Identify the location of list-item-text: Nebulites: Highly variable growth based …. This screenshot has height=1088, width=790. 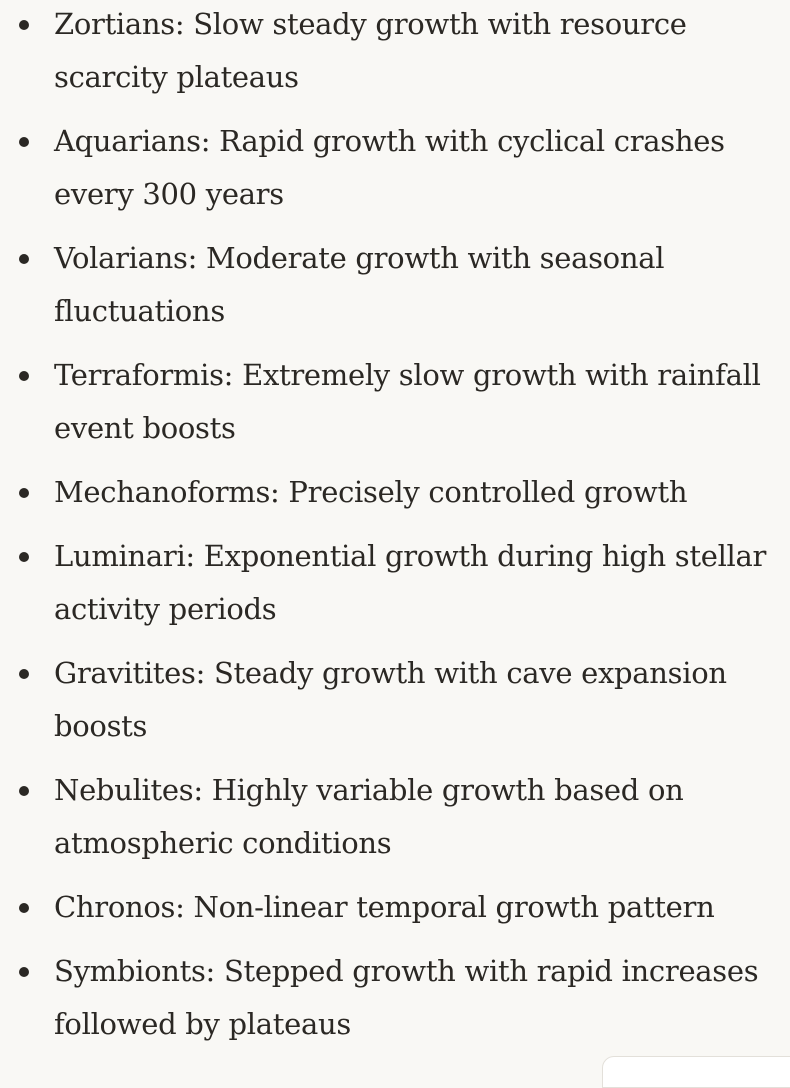
(369, 816).